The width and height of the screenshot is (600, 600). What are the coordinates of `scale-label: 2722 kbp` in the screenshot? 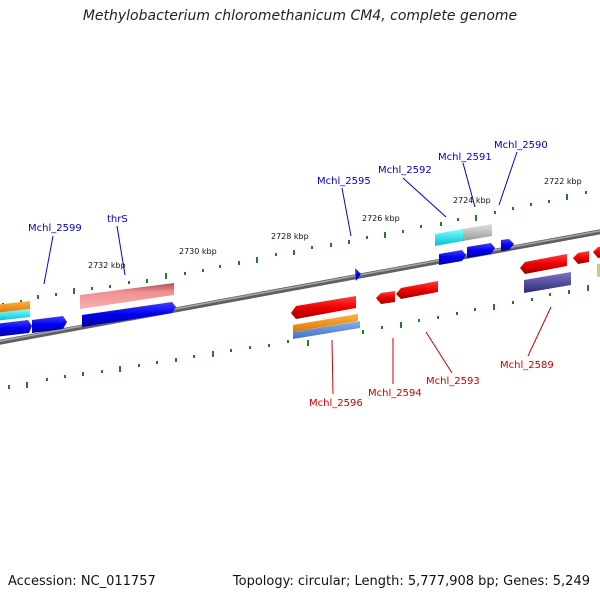 It's located at (563, 181).